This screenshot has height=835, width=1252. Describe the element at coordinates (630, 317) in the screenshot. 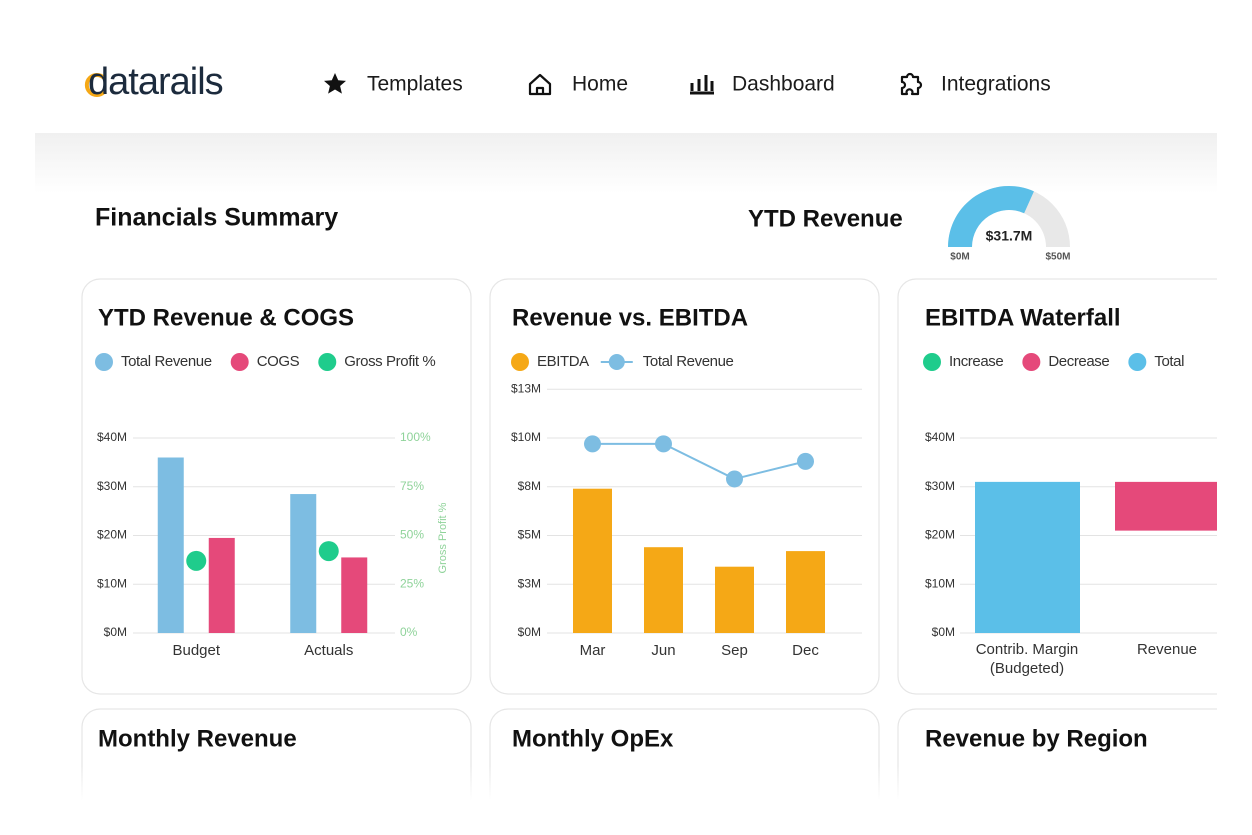

I see `card-title: Revenue vs. EBITDA` at that location.